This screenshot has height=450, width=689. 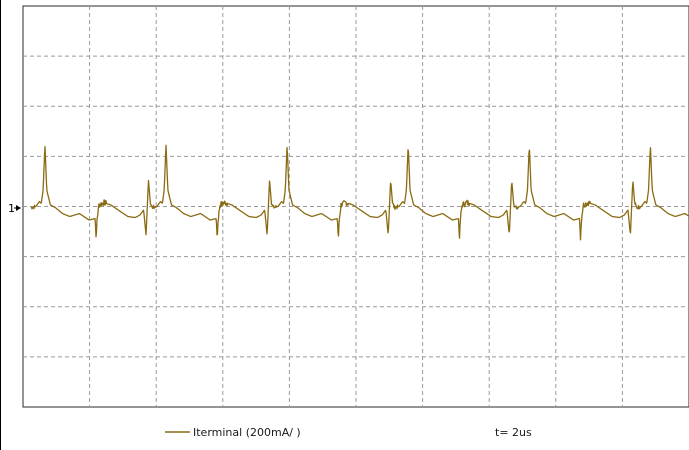 I want to click on legend-series-name: Iterminal (200mA/ ), so click(x=247, y=432).